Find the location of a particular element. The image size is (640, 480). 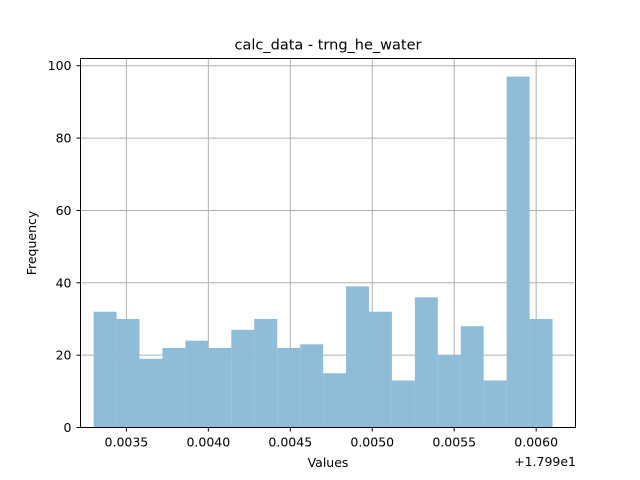

x-tick-label: 0.0040 is located at coordinates (208, 442).